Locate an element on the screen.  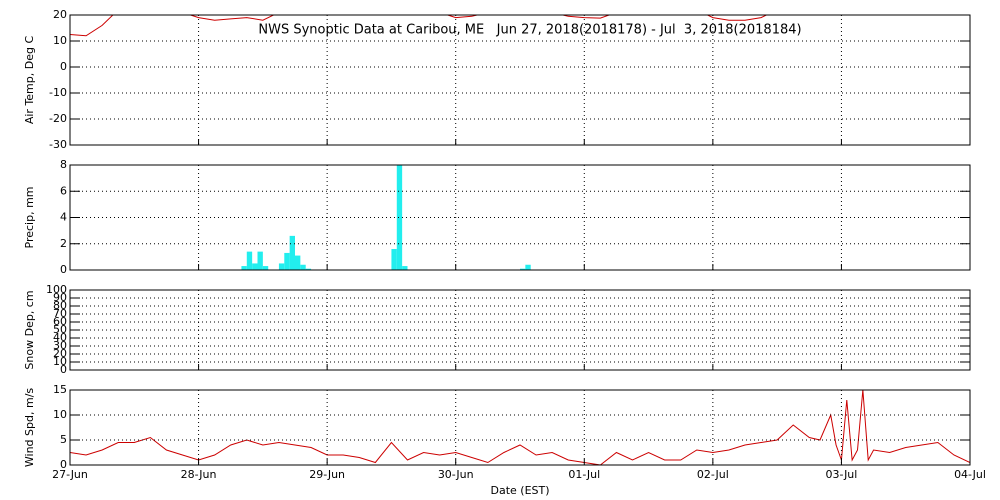
y-tick-label: 90 is located at coordinates (60, 297).